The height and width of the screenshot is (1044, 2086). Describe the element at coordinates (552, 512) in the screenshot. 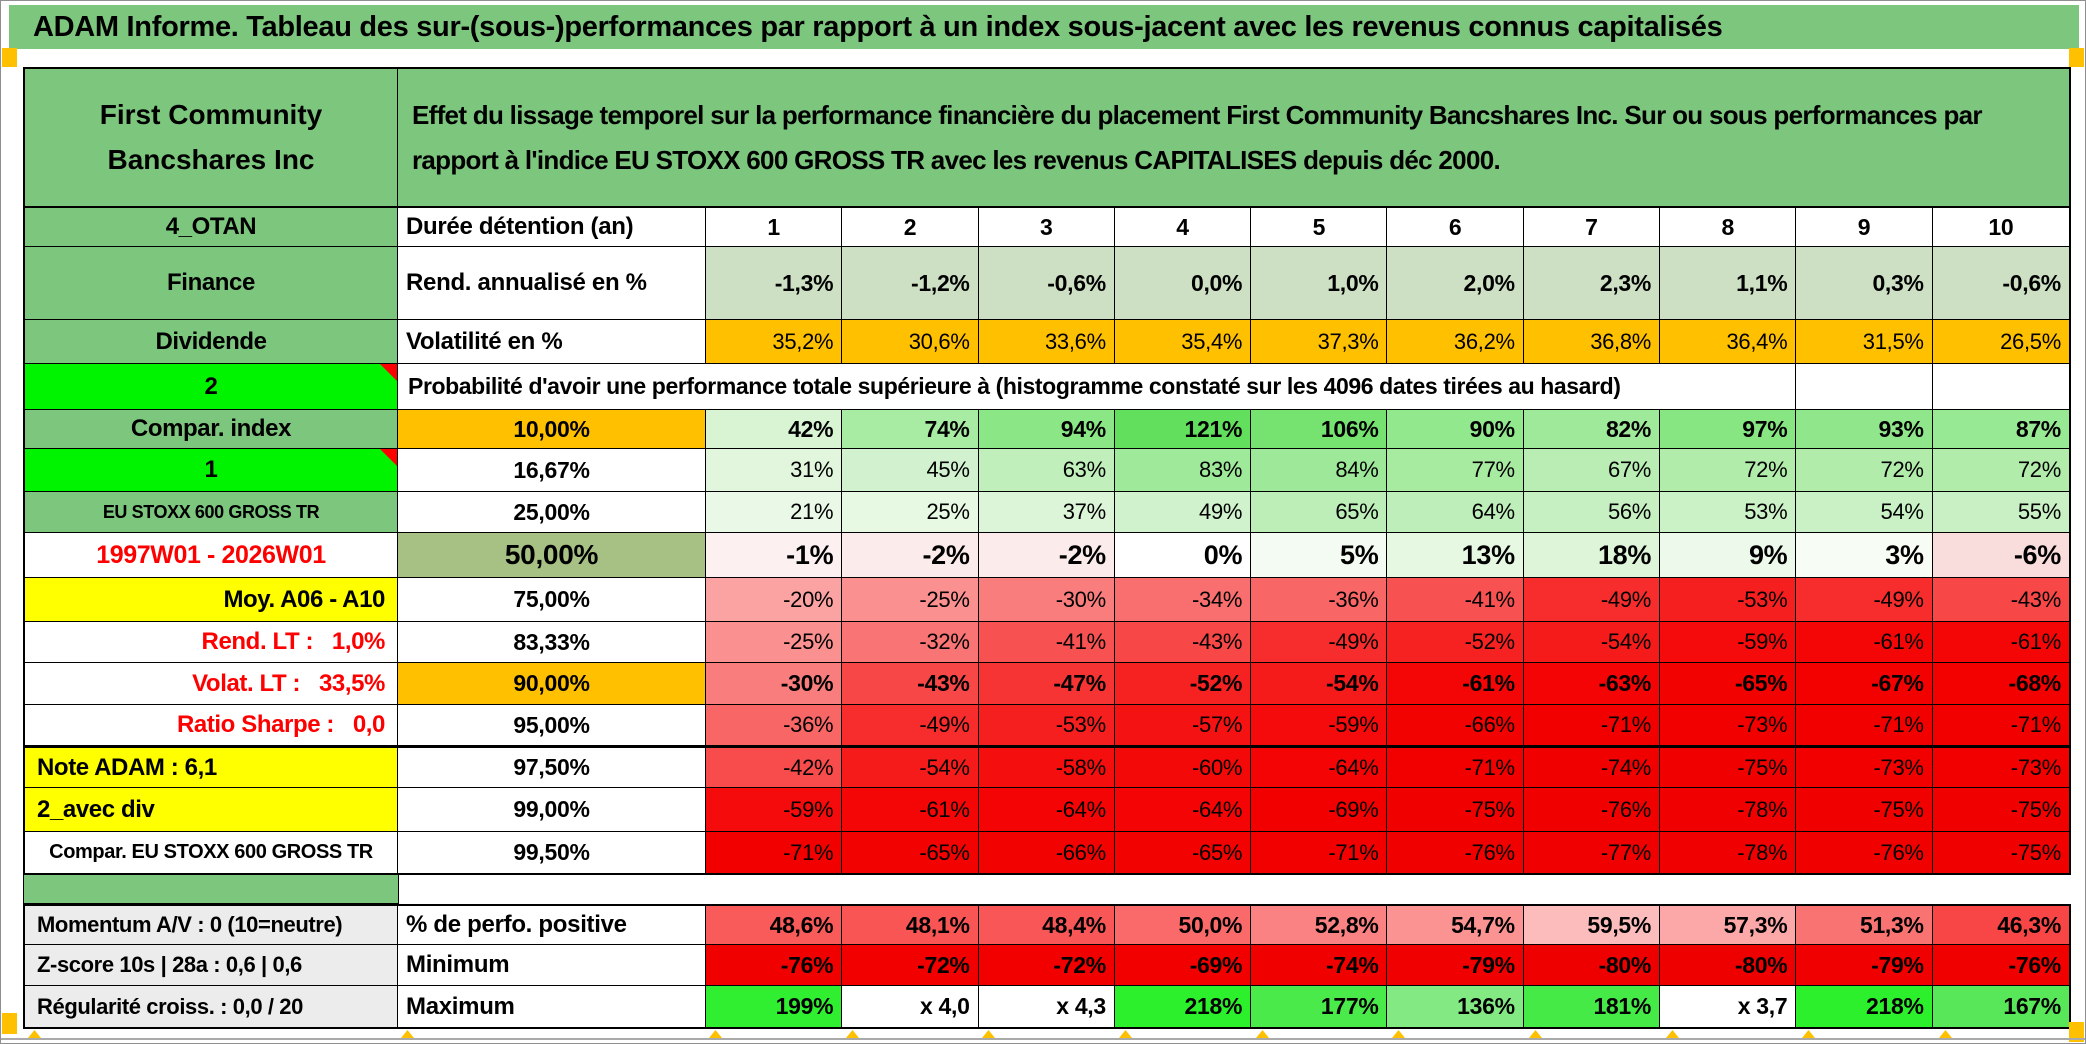

I see `percentile-cell: 25,00%` at that location.